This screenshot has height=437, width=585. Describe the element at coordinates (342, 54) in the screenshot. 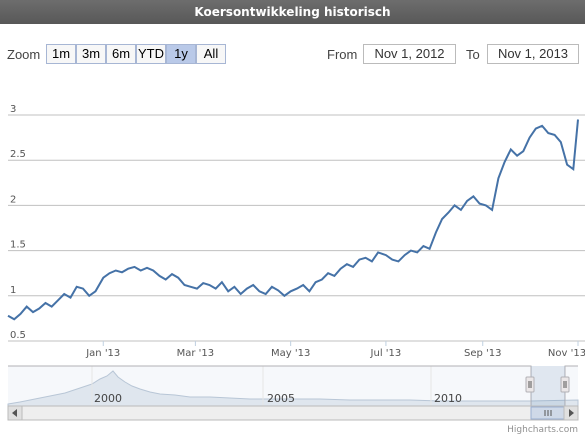

I see `from-label: From` at that location.